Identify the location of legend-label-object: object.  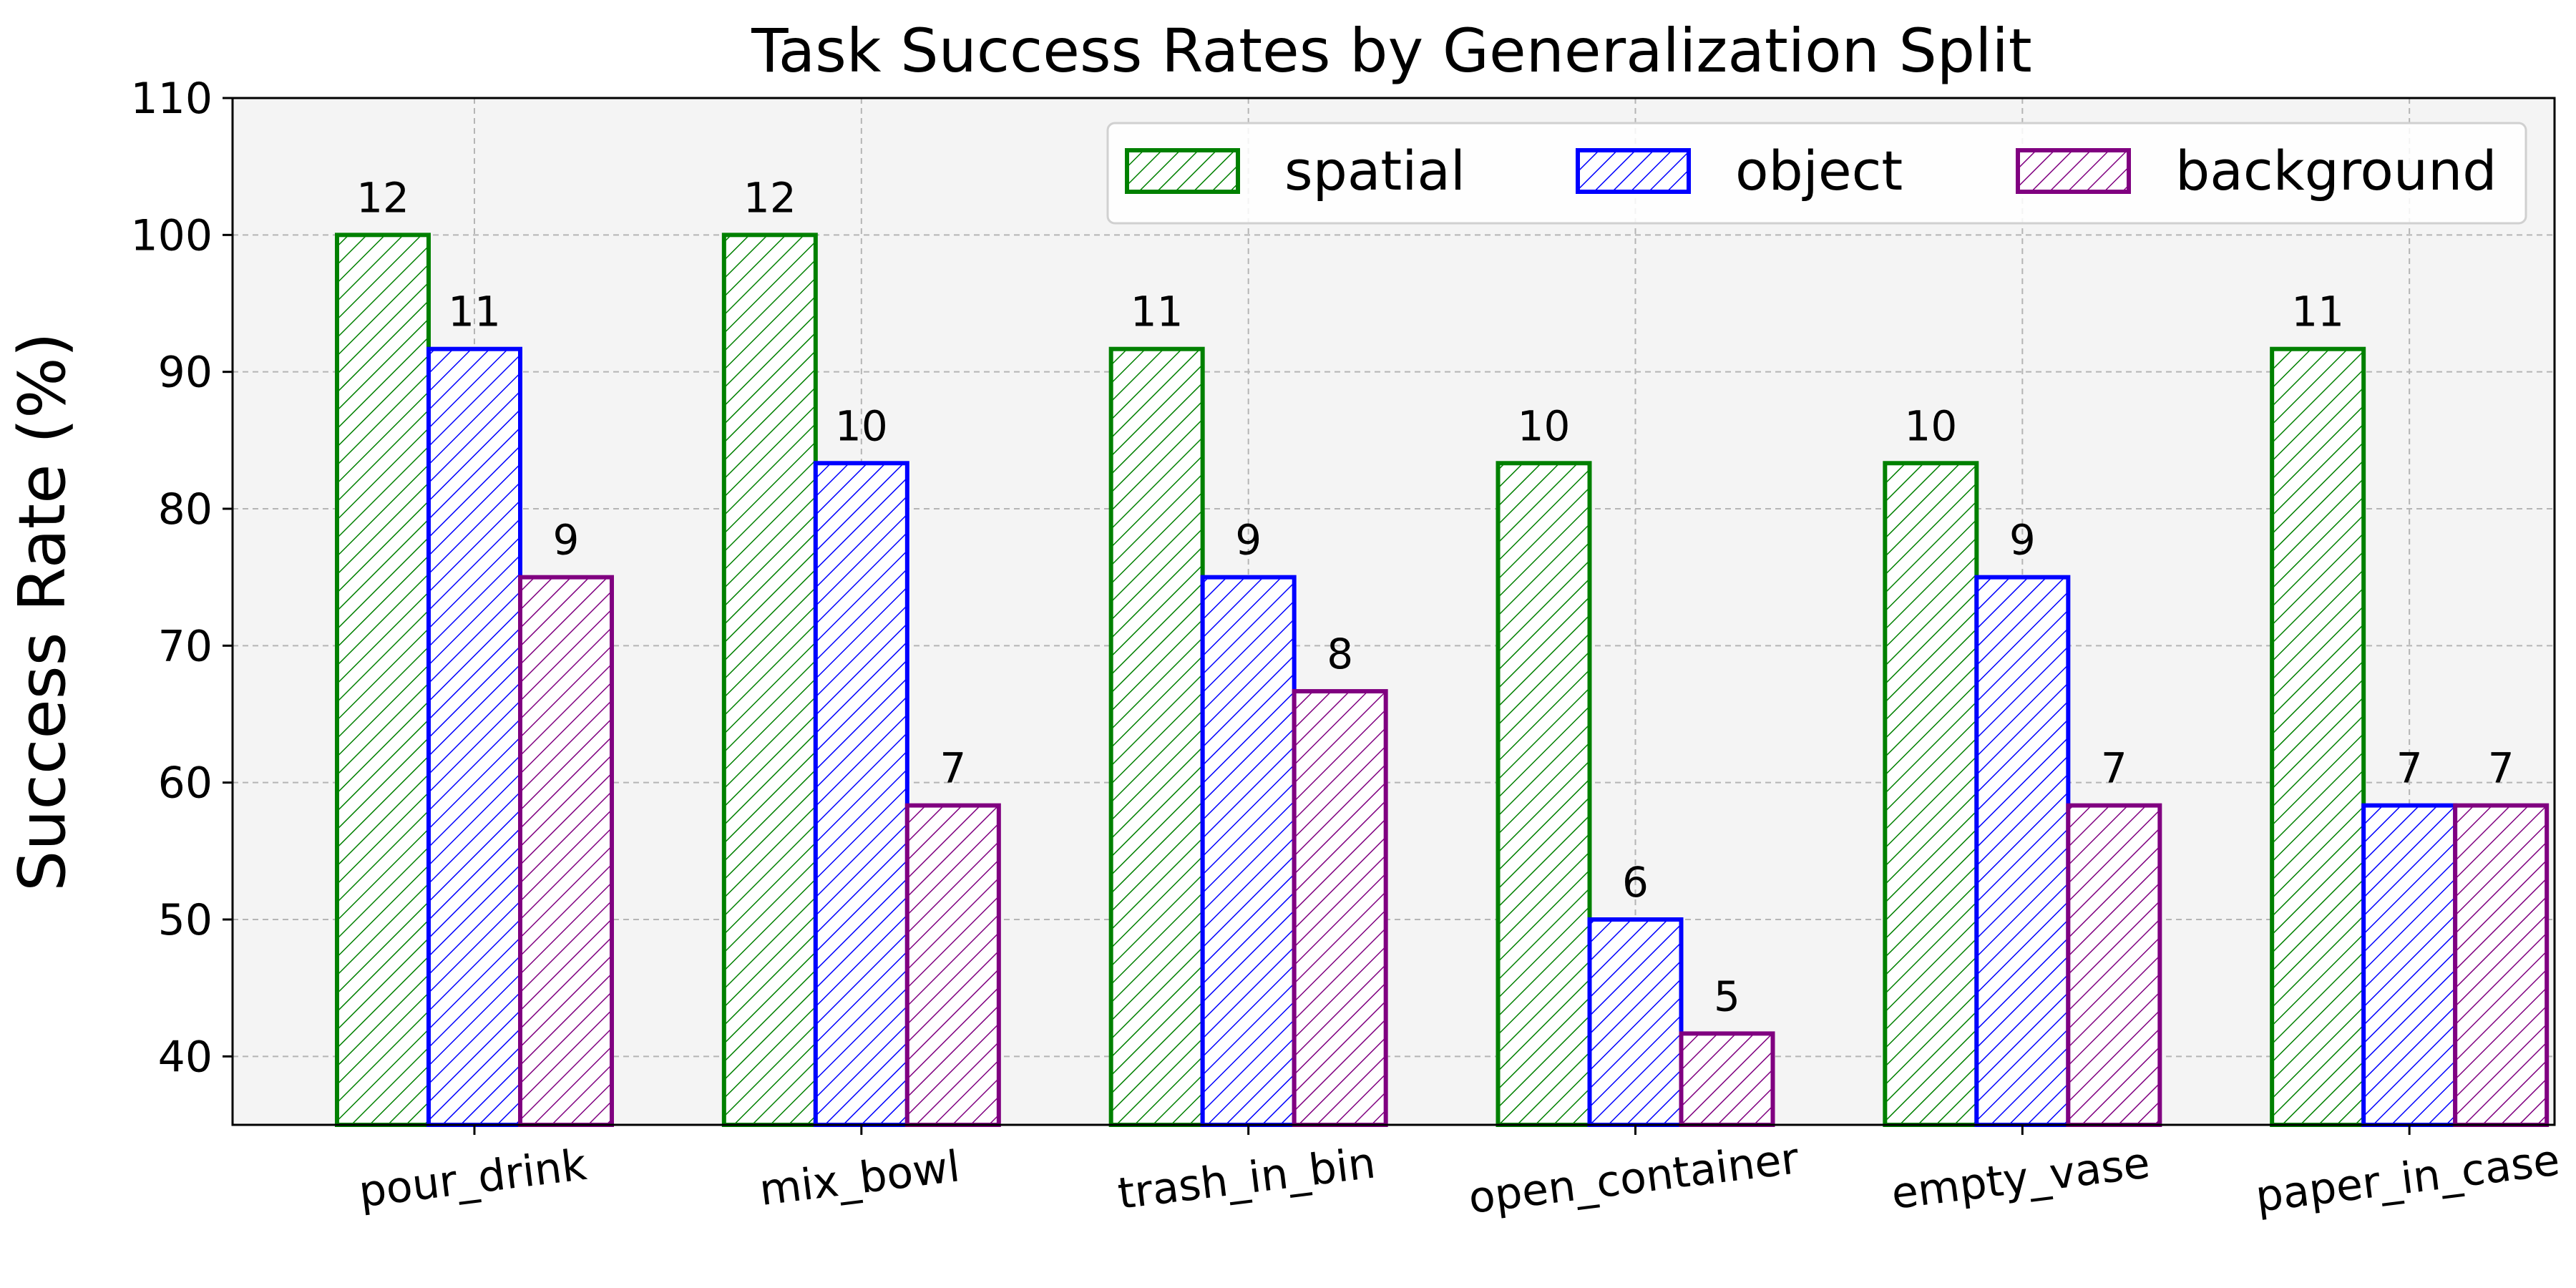
(1819, 171).